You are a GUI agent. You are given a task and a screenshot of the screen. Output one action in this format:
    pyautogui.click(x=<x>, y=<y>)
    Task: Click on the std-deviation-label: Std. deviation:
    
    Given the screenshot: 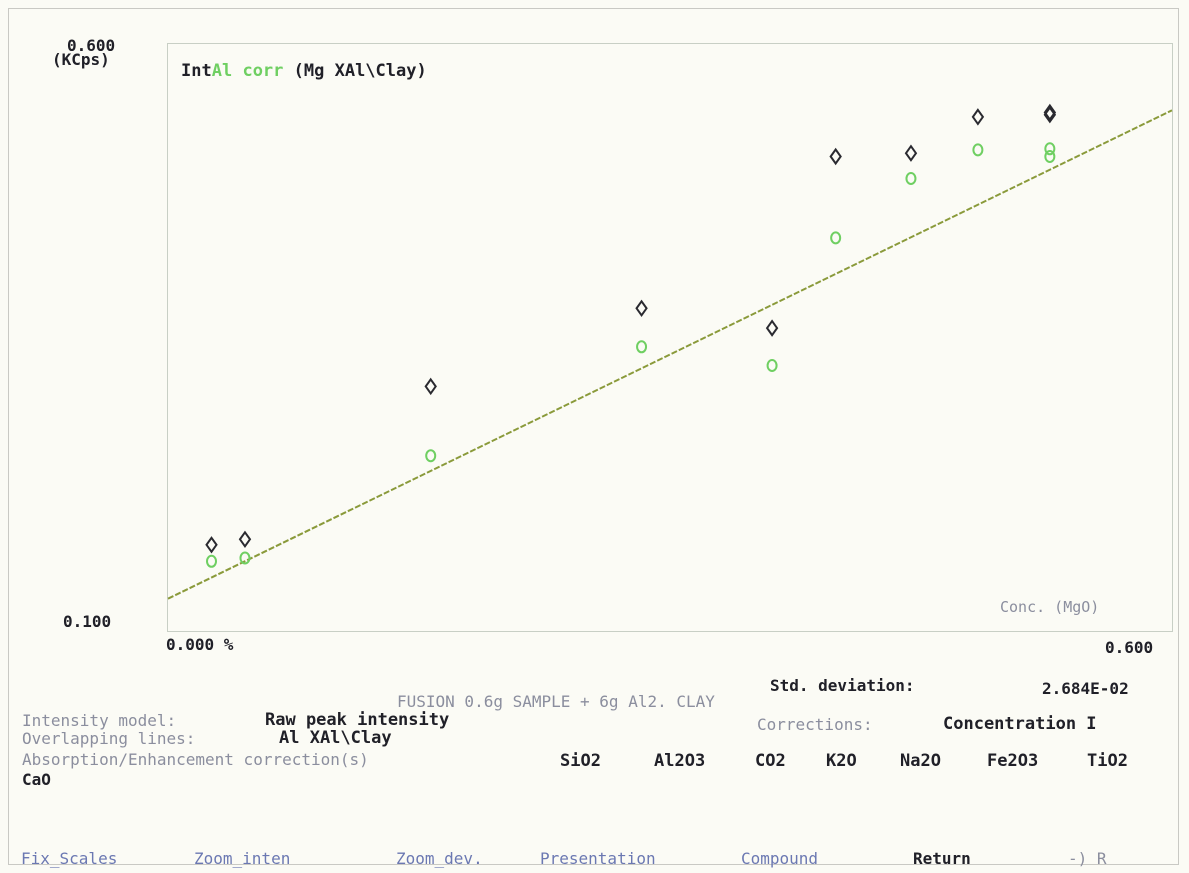 What is the action you would take?
    pyautogui.click(x=842, y=685)
    